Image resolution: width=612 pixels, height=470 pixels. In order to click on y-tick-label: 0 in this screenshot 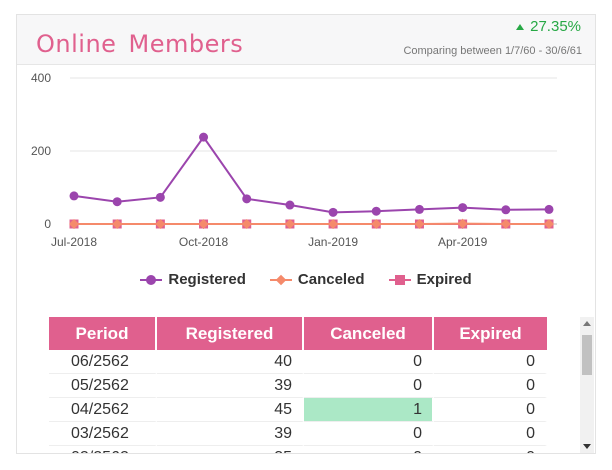, I will do `click(47, 224)`.